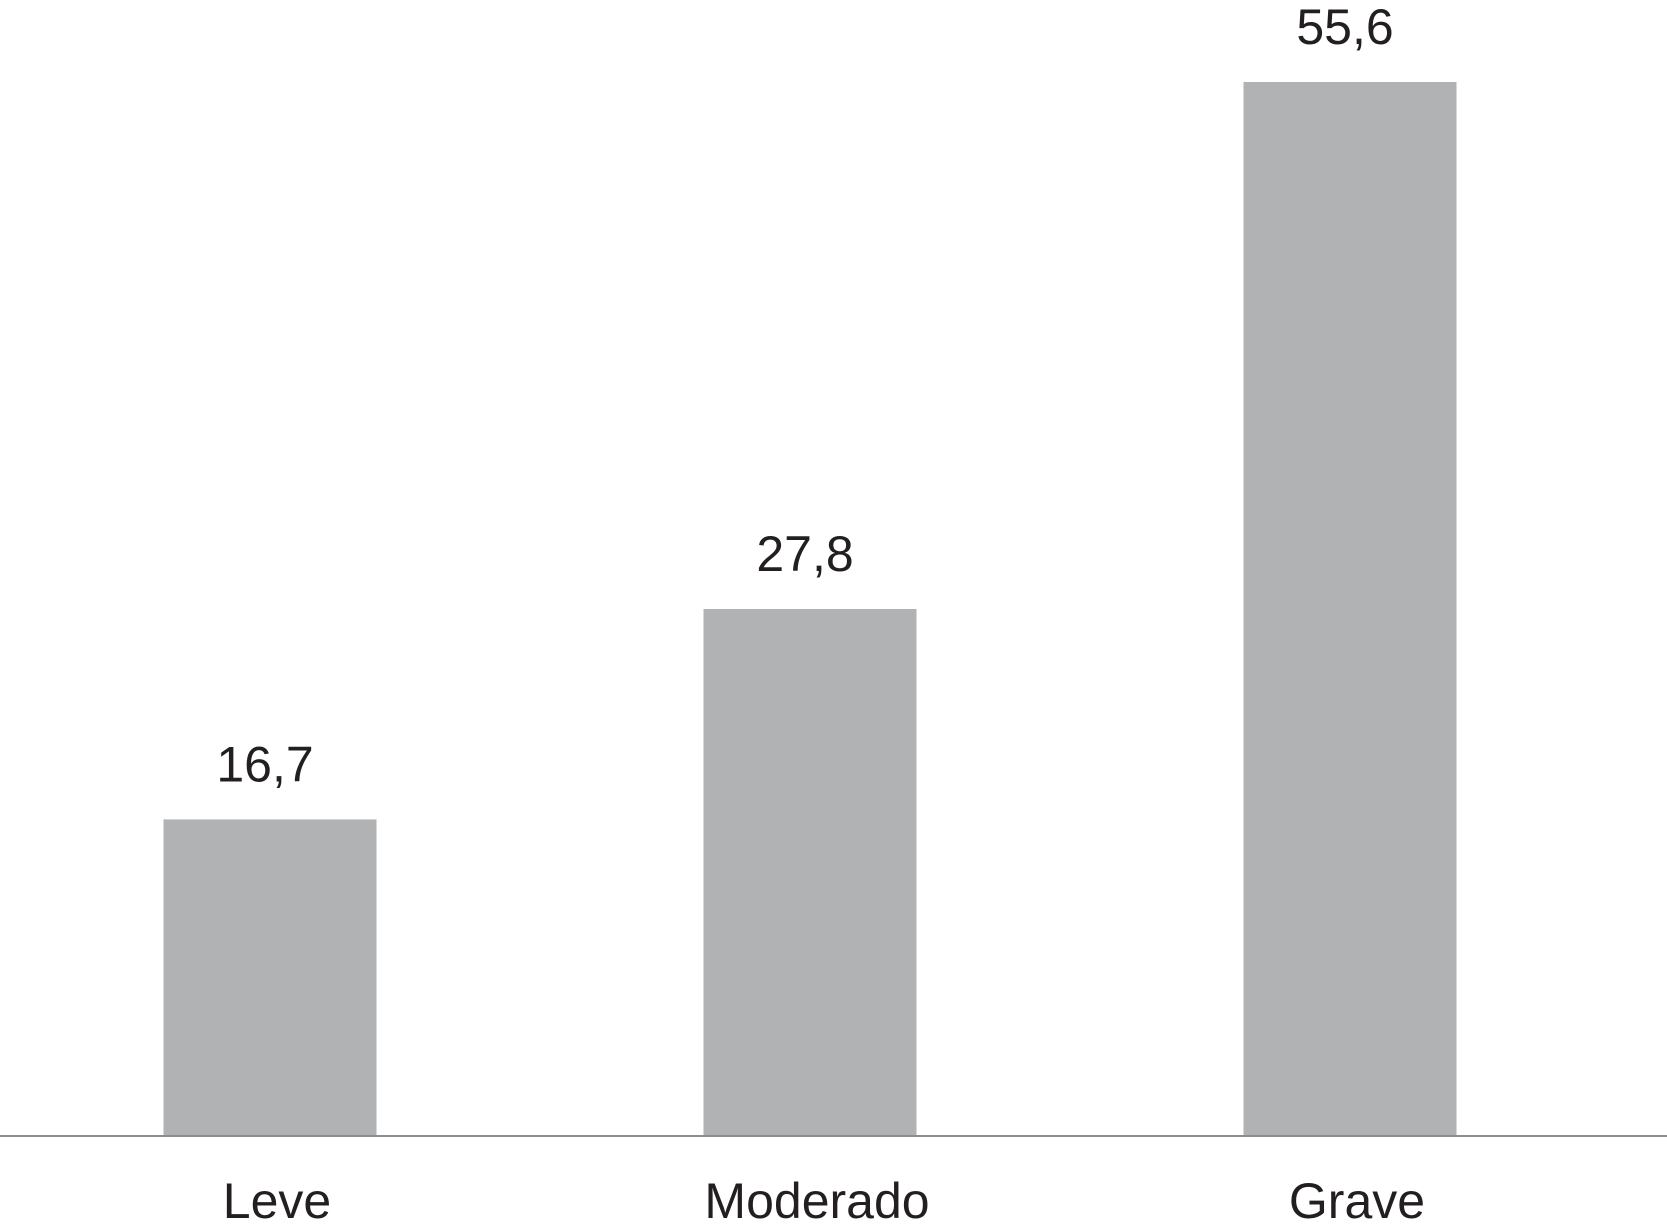 The height and width of the screenshot is (1230, 1667). What do you see at coordinates (270, 977) in the screenshot?
I see `bar-leve` at bounding box center [270, 977].